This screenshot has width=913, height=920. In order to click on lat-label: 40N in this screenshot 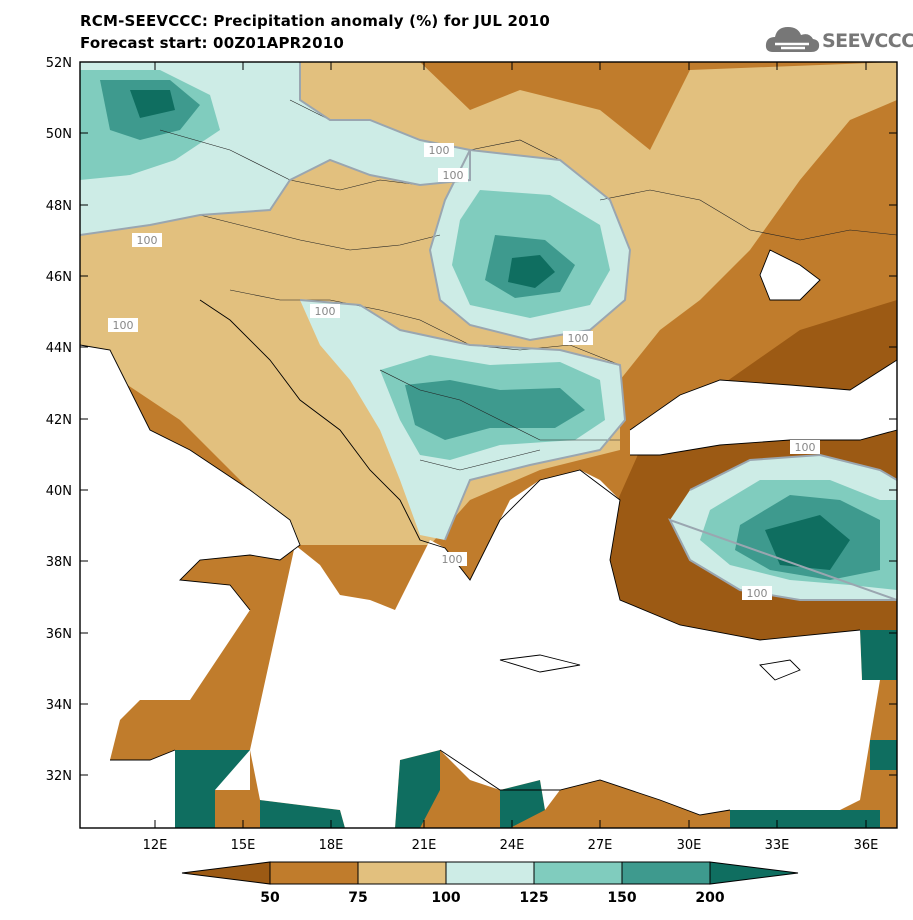, I will do `click(59, 491)`.